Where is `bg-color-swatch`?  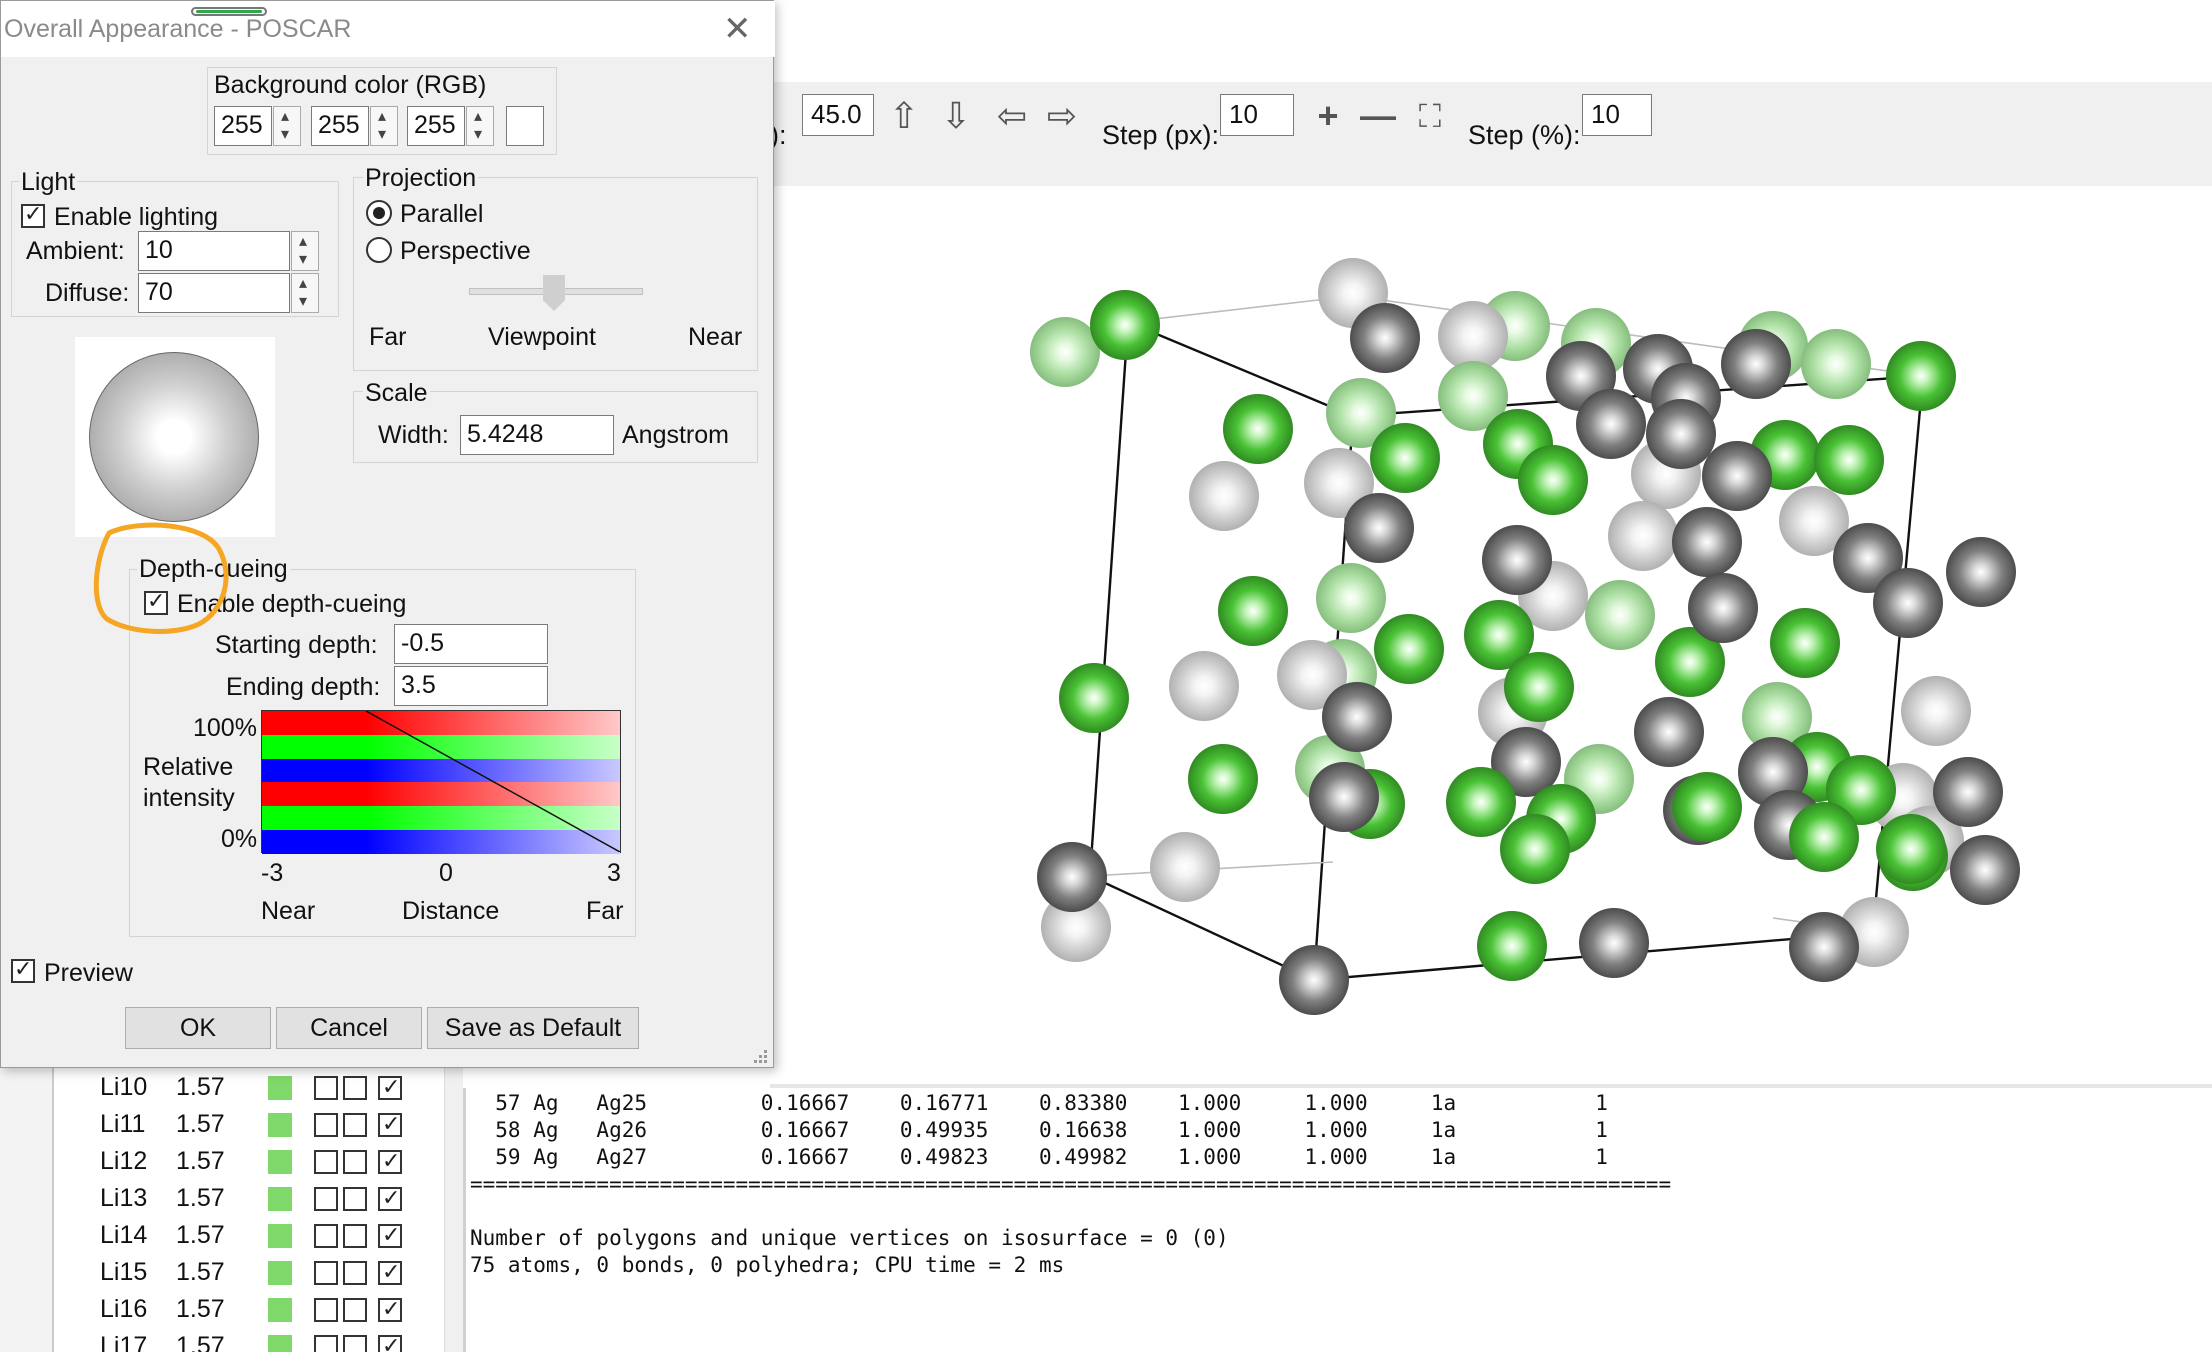
bg-color-swatch is located at coordinates (525, 126).